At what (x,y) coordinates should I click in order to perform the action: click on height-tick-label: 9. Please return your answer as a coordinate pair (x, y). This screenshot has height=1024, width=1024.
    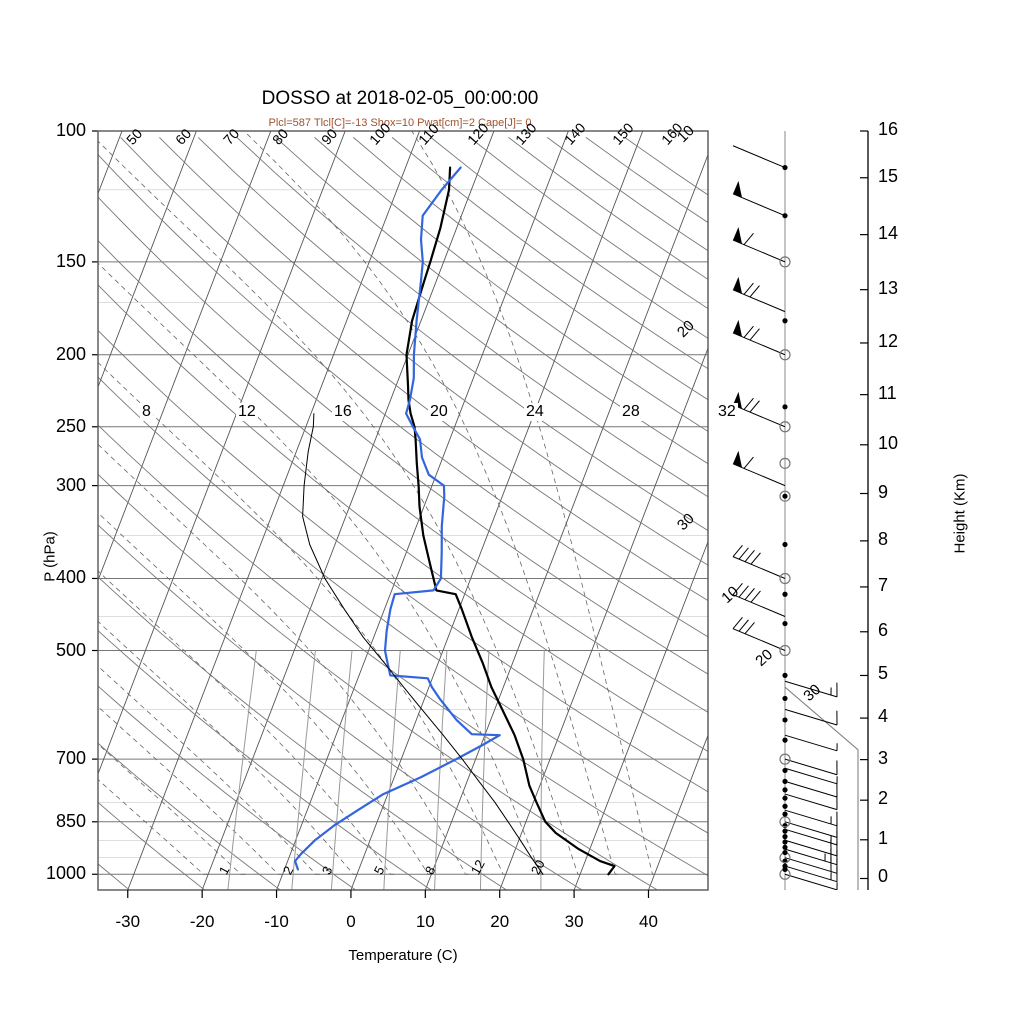
    Looking at the image, I should click on (883, 491).